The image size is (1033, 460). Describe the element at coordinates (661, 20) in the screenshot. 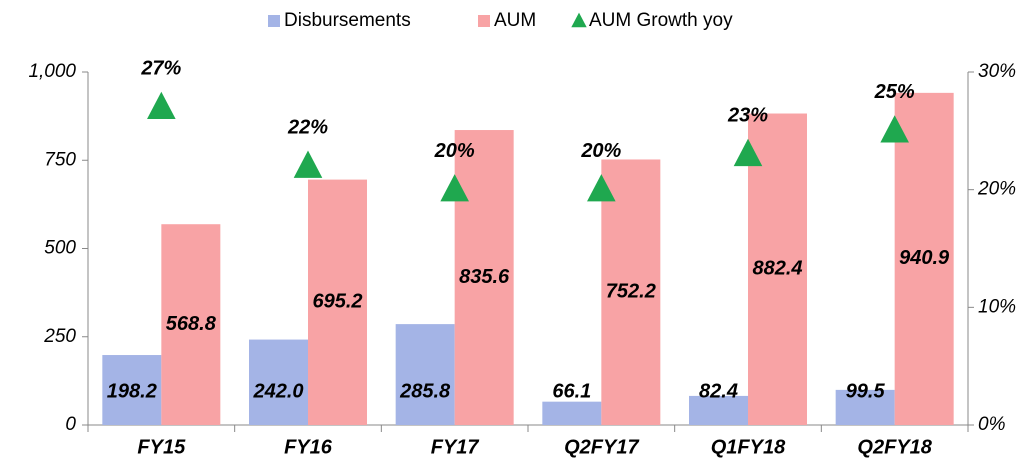

I see `legend-label: AUM Growth yoy` at that location.